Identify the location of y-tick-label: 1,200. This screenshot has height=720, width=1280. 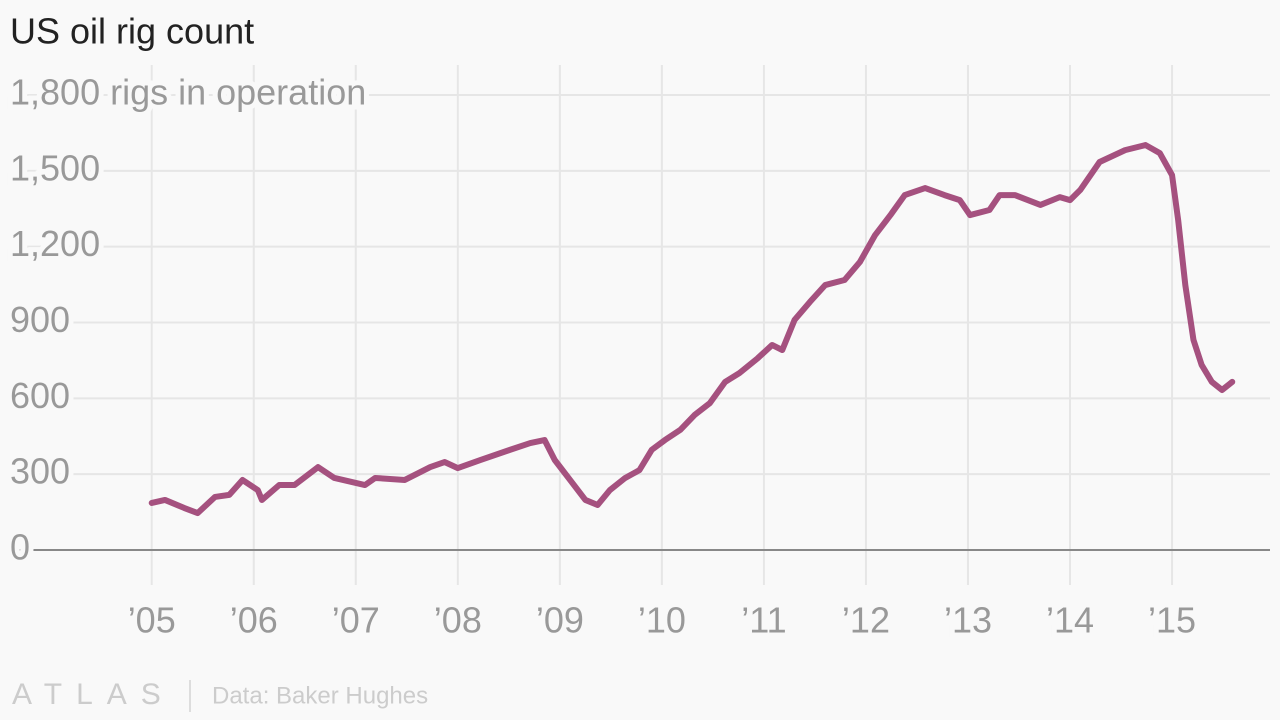
(55, 243).